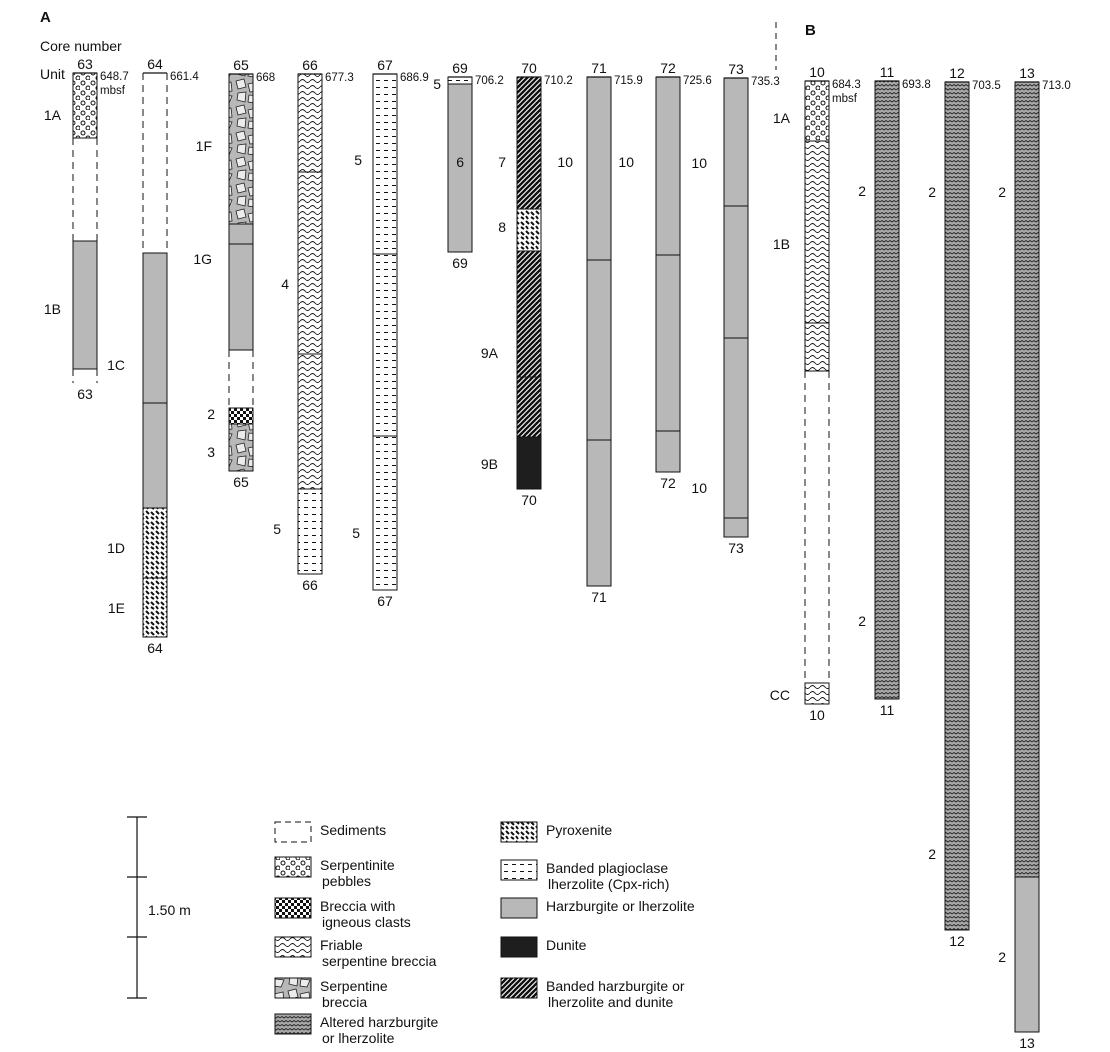 Image resolution: width=1110 pixels, height=1052 pixels. Describe the element at coordinates (964, 507) in the screenshot. I see `core-column-12: 12 12 703.5 2 2` at that location.